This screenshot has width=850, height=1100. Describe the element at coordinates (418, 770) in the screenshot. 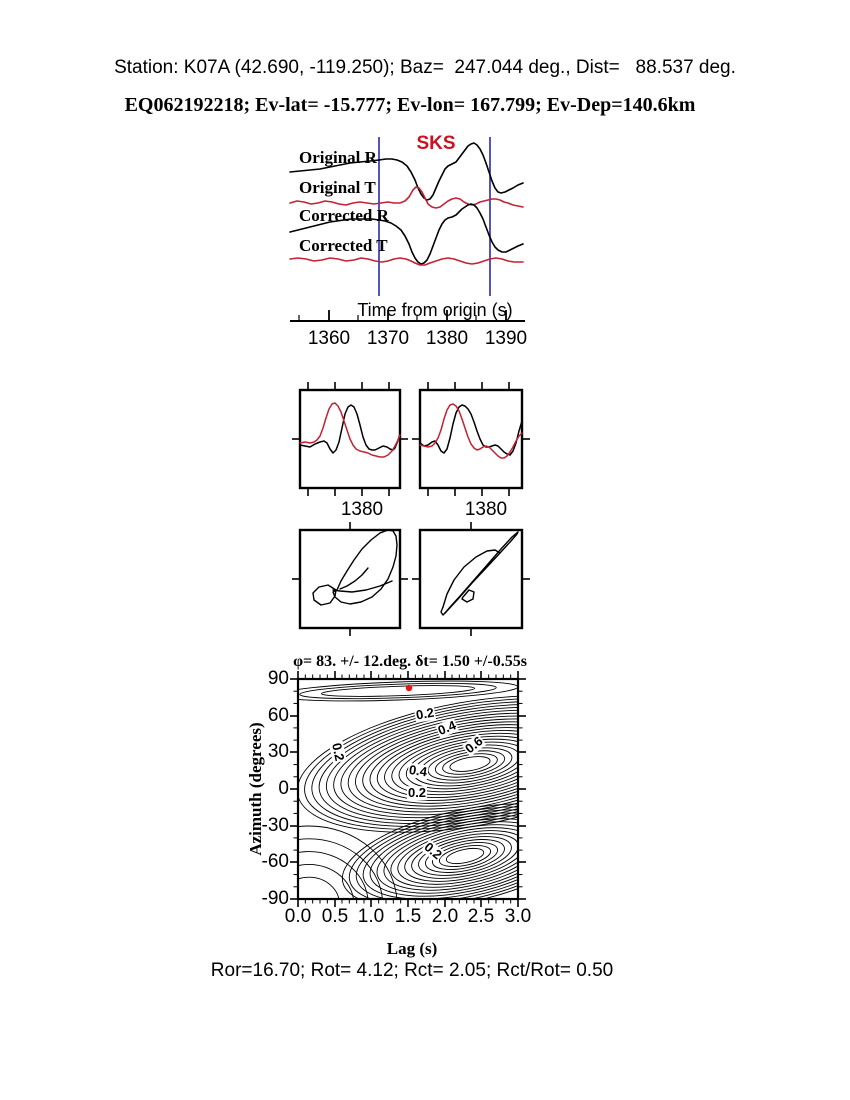

I see `contour-level-label: 0.4` at that location.